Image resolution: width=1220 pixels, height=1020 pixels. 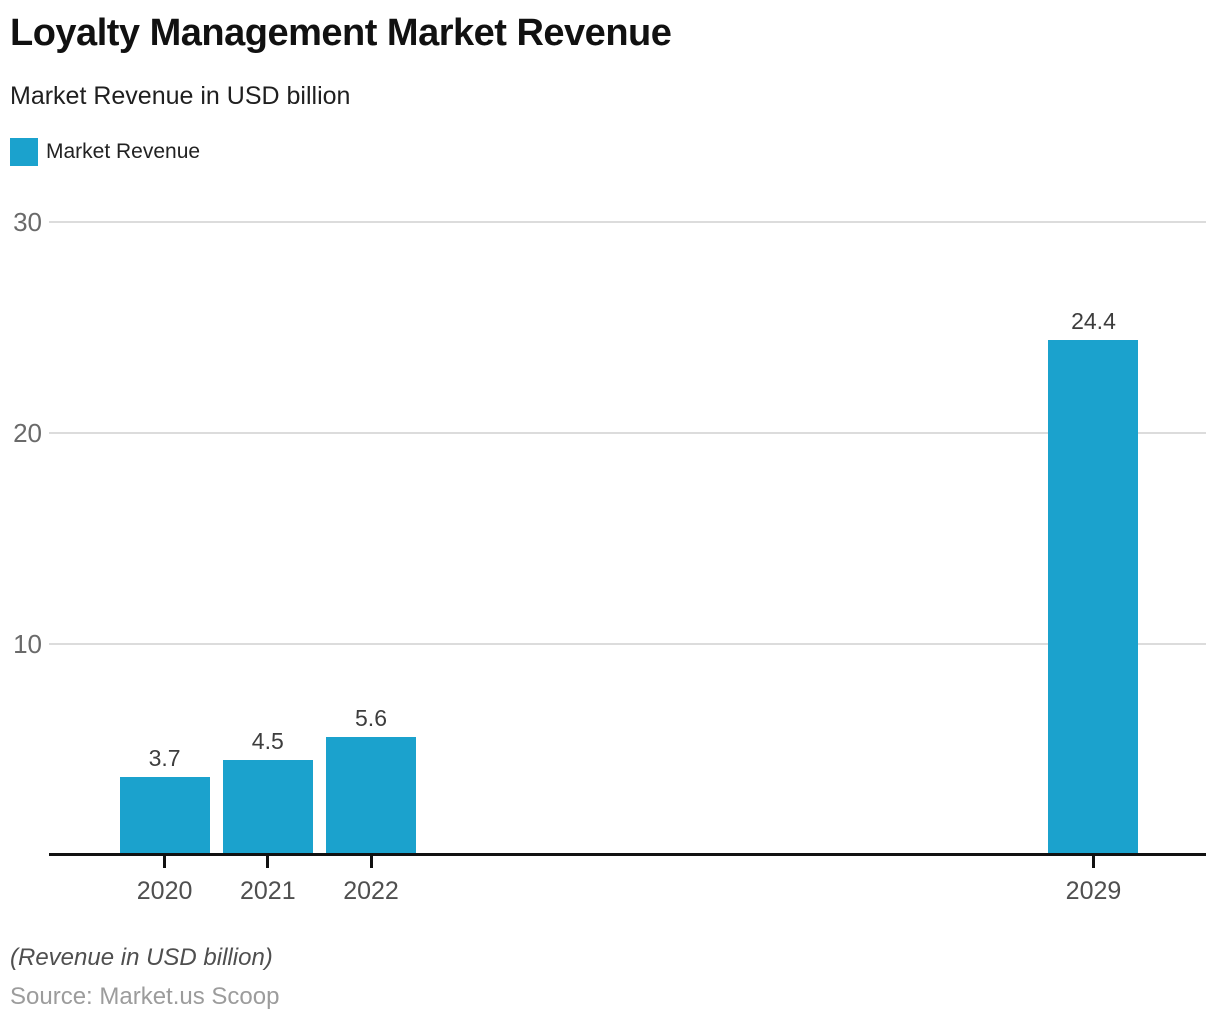 I want to click on y-axis-tick-label: 30, so click(x=27, y=222).